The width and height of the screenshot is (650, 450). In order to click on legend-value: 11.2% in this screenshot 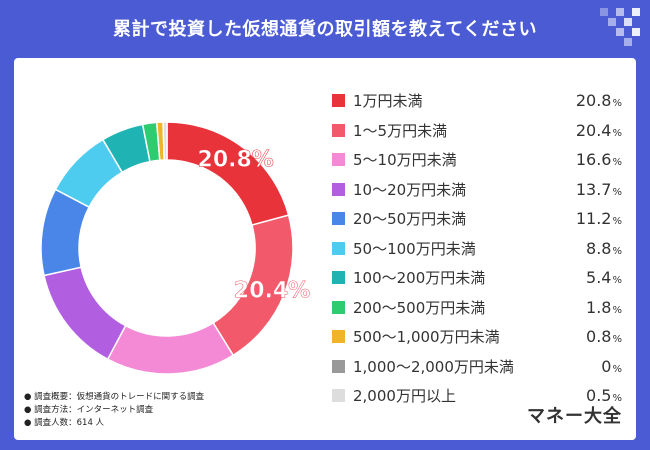, I will do `click(598, 219)`.